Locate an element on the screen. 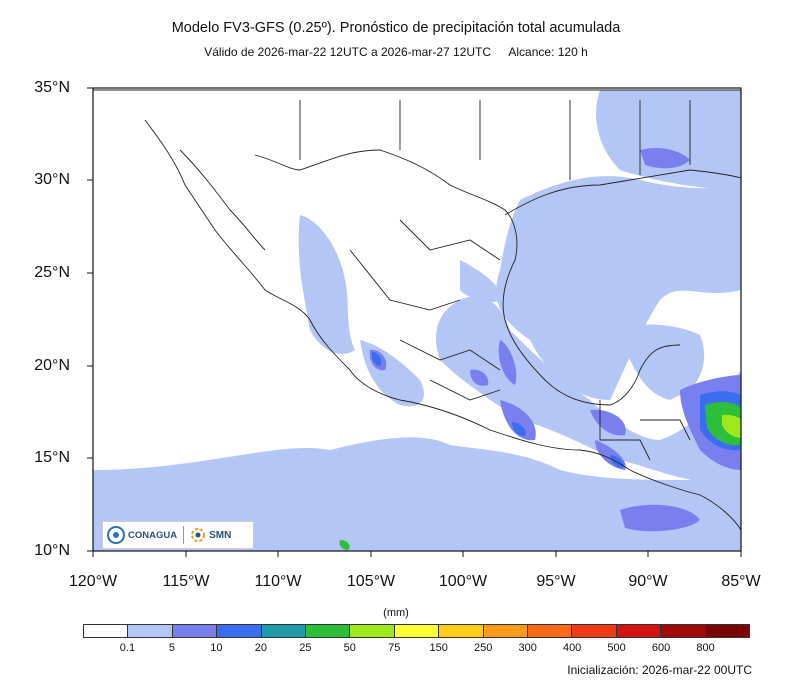  lon-label-110: 110°W is located at coordinates (278, 581).